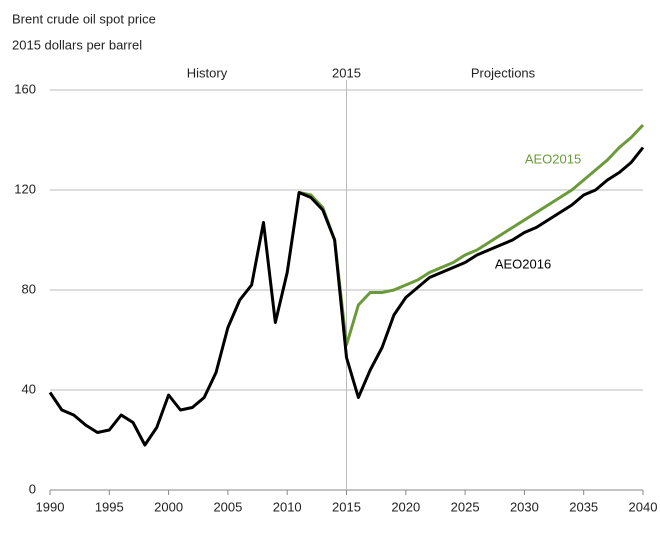 This screenshot has height=534, width=660. Describe the element at coordinates (503, 72) in the screenshot. I see `projections-label: Projections` at that location.